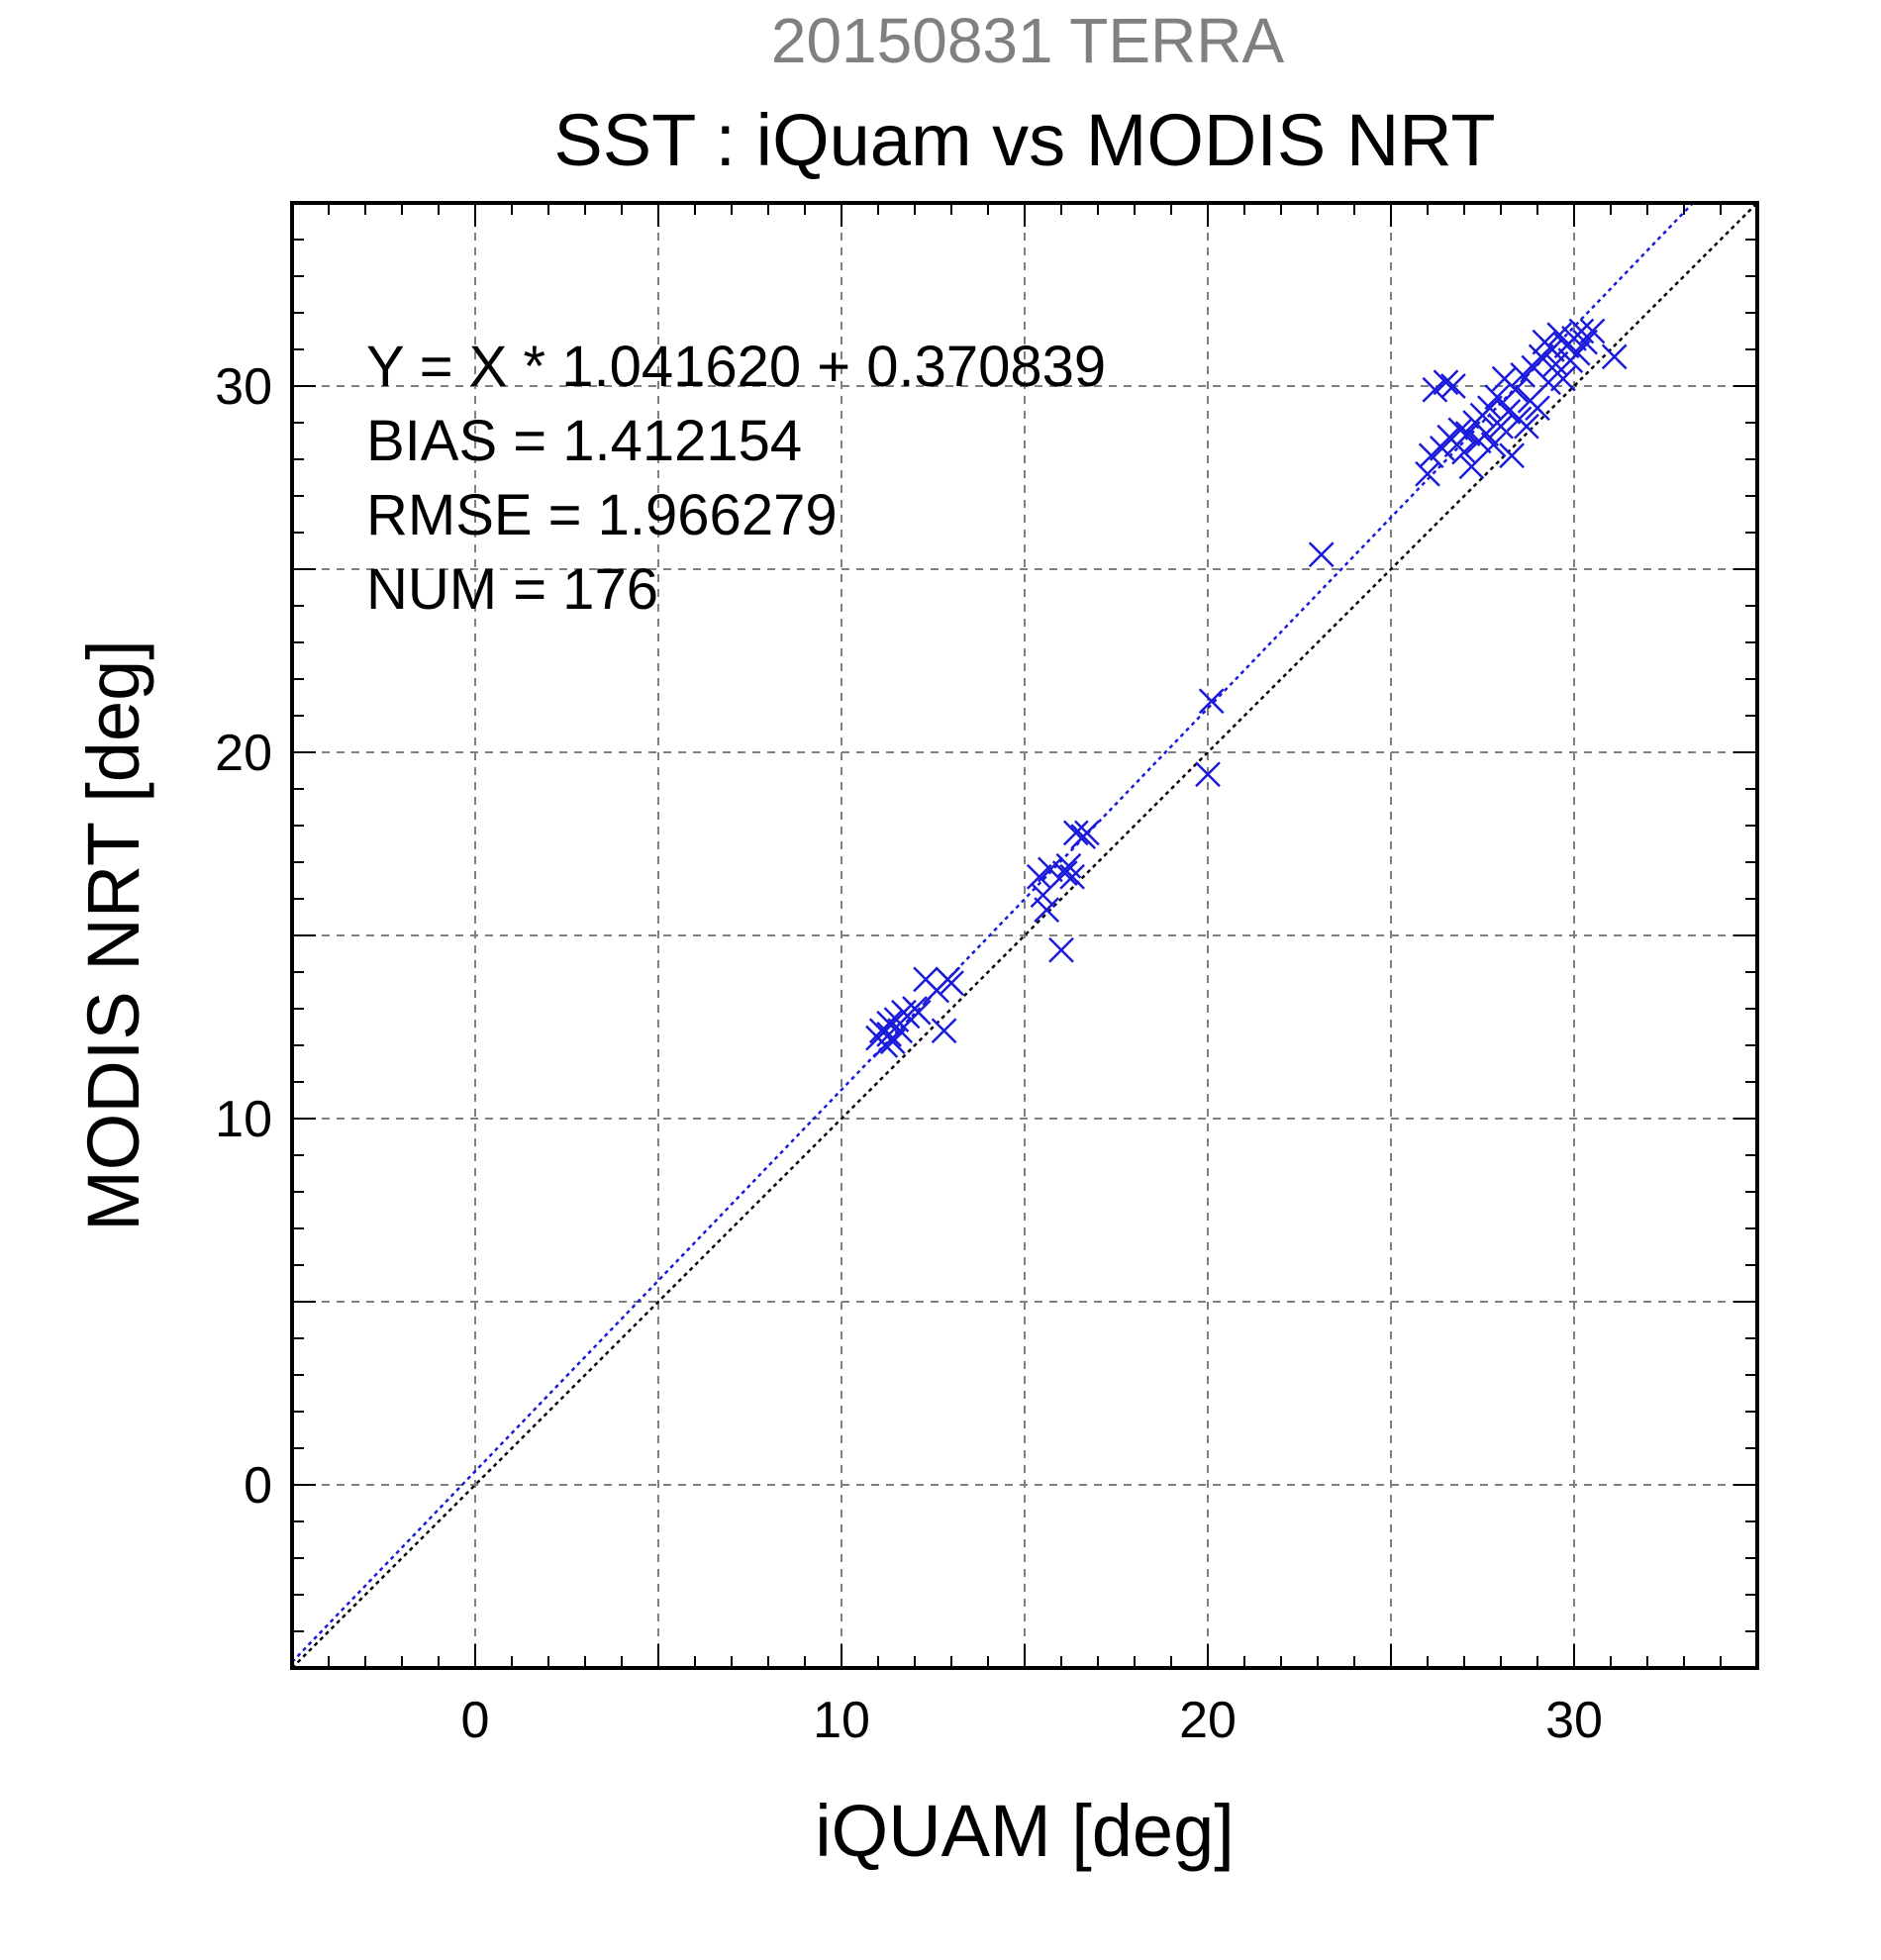 The height and width of the screenshot is (1960, 1881). Describe the element at coordinates (512, 589) in the screenshot. I see `stats-num: NUM = 176` at that location.